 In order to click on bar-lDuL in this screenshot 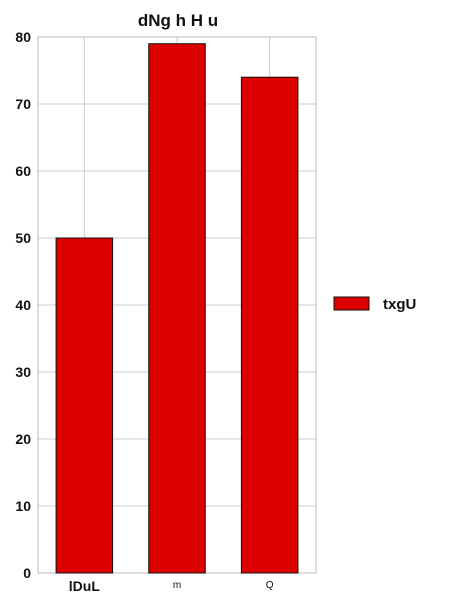, I will do `click(84, 405)`.